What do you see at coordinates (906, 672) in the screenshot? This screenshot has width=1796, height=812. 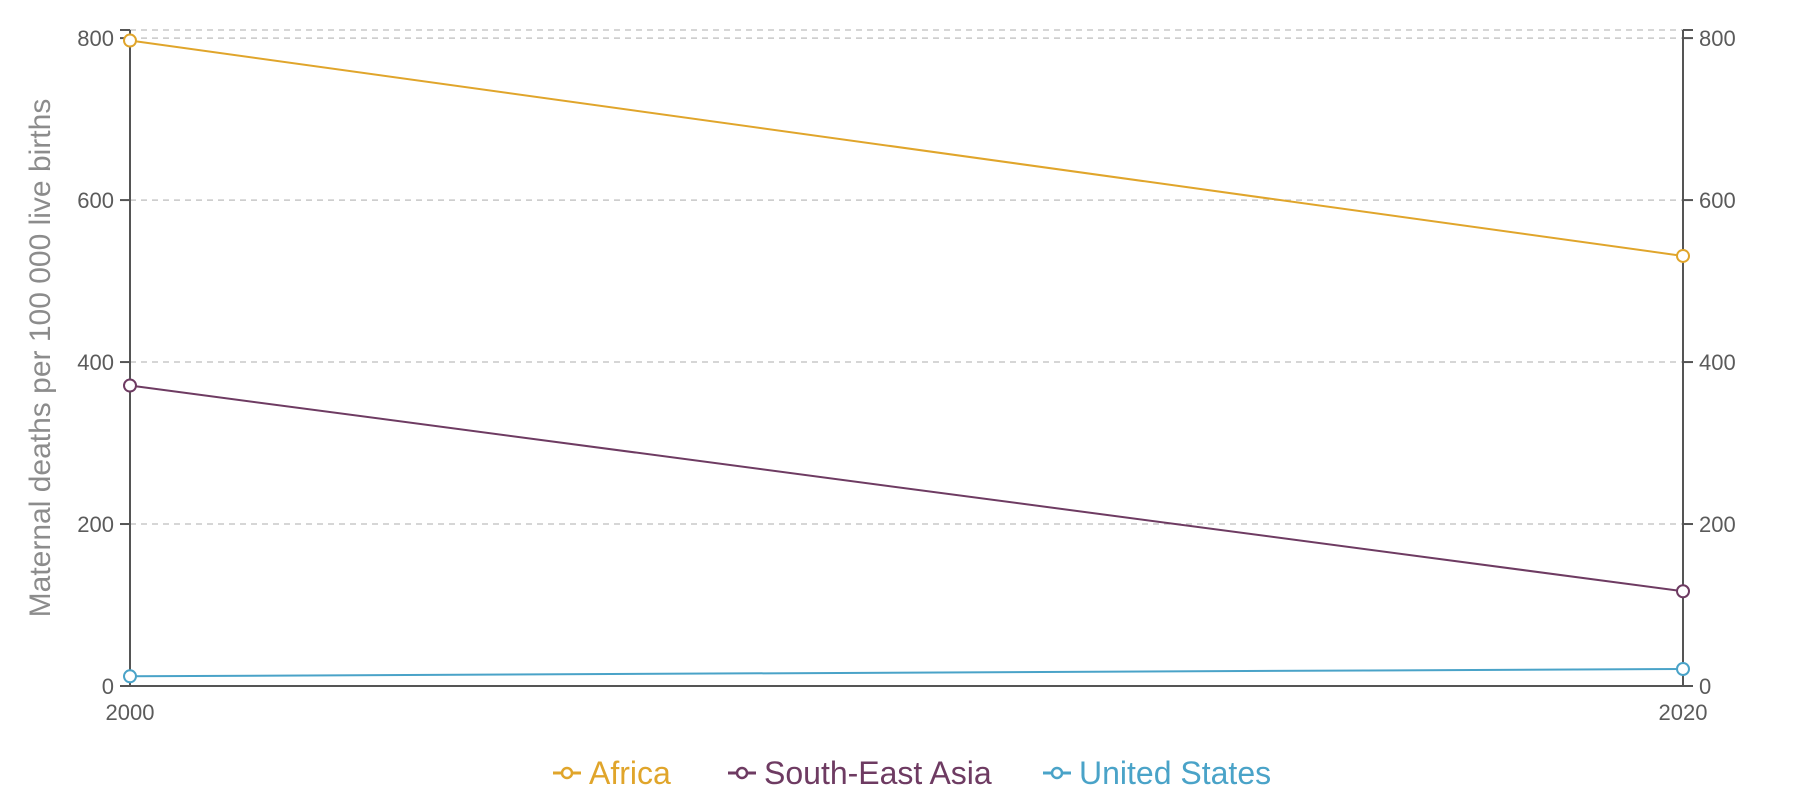 I see `series-line` at bounding box center [906, 672].